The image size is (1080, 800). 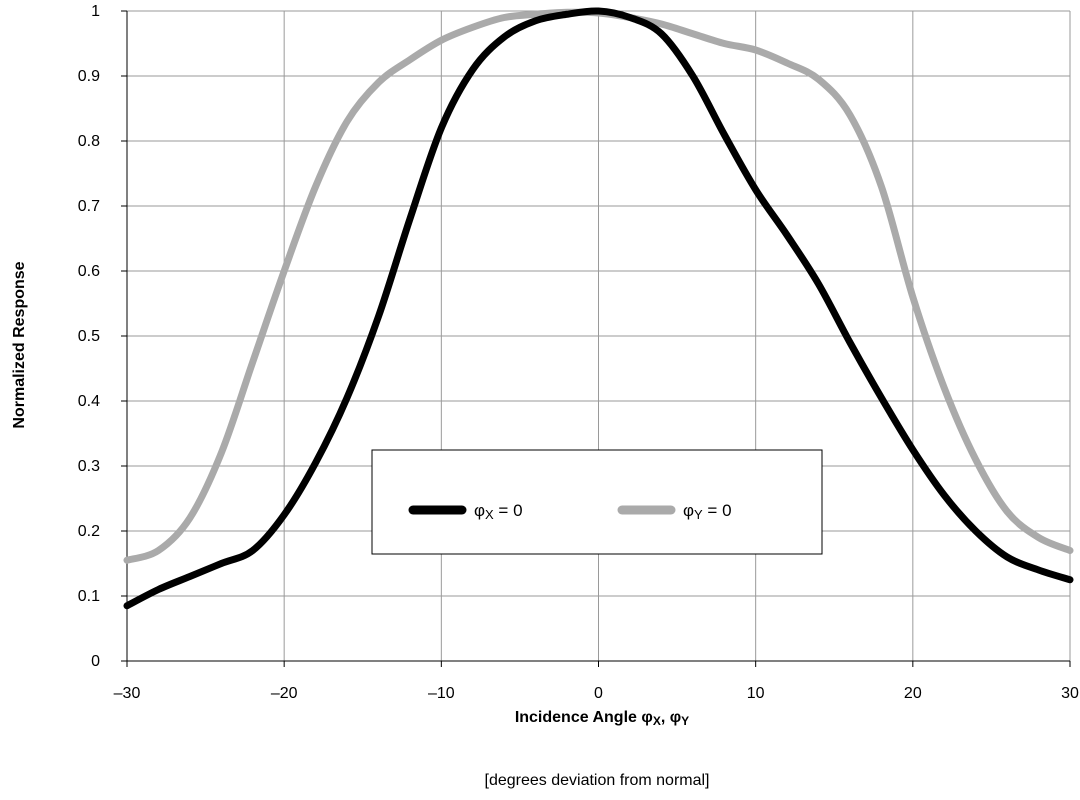 I want to click on y-tick-label: 0.6, so click(x=89, y=271).